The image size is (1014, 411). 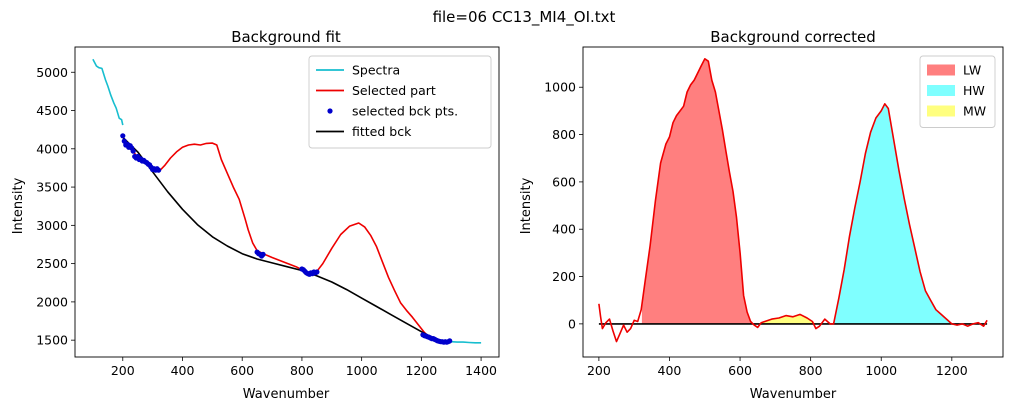 What do you see at coordinates (697, 191) in the screenshot?
I see `background-corrected-series-lw-area` at bounding box center [697, 191].